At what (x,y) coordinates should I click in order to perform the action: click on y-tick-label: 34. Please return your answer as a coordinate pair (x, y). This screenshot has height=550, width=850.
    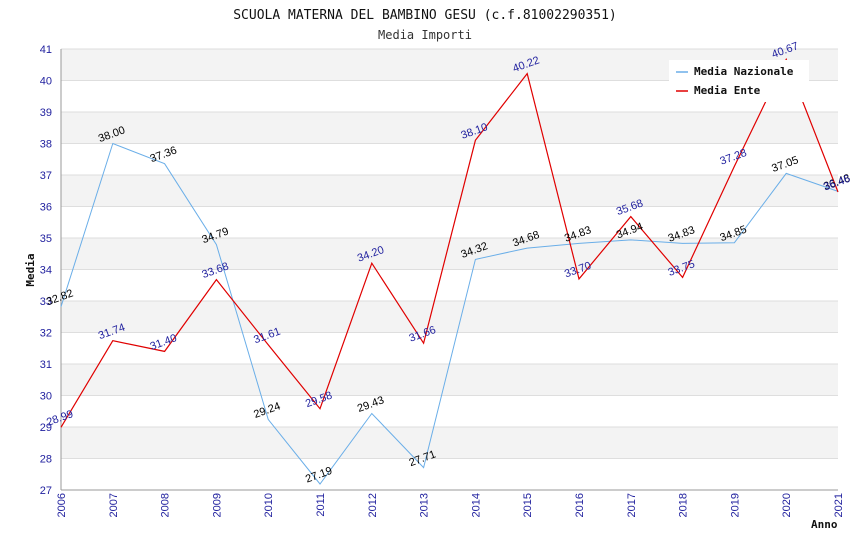
    Looking at the image, I should click on (46, 271).